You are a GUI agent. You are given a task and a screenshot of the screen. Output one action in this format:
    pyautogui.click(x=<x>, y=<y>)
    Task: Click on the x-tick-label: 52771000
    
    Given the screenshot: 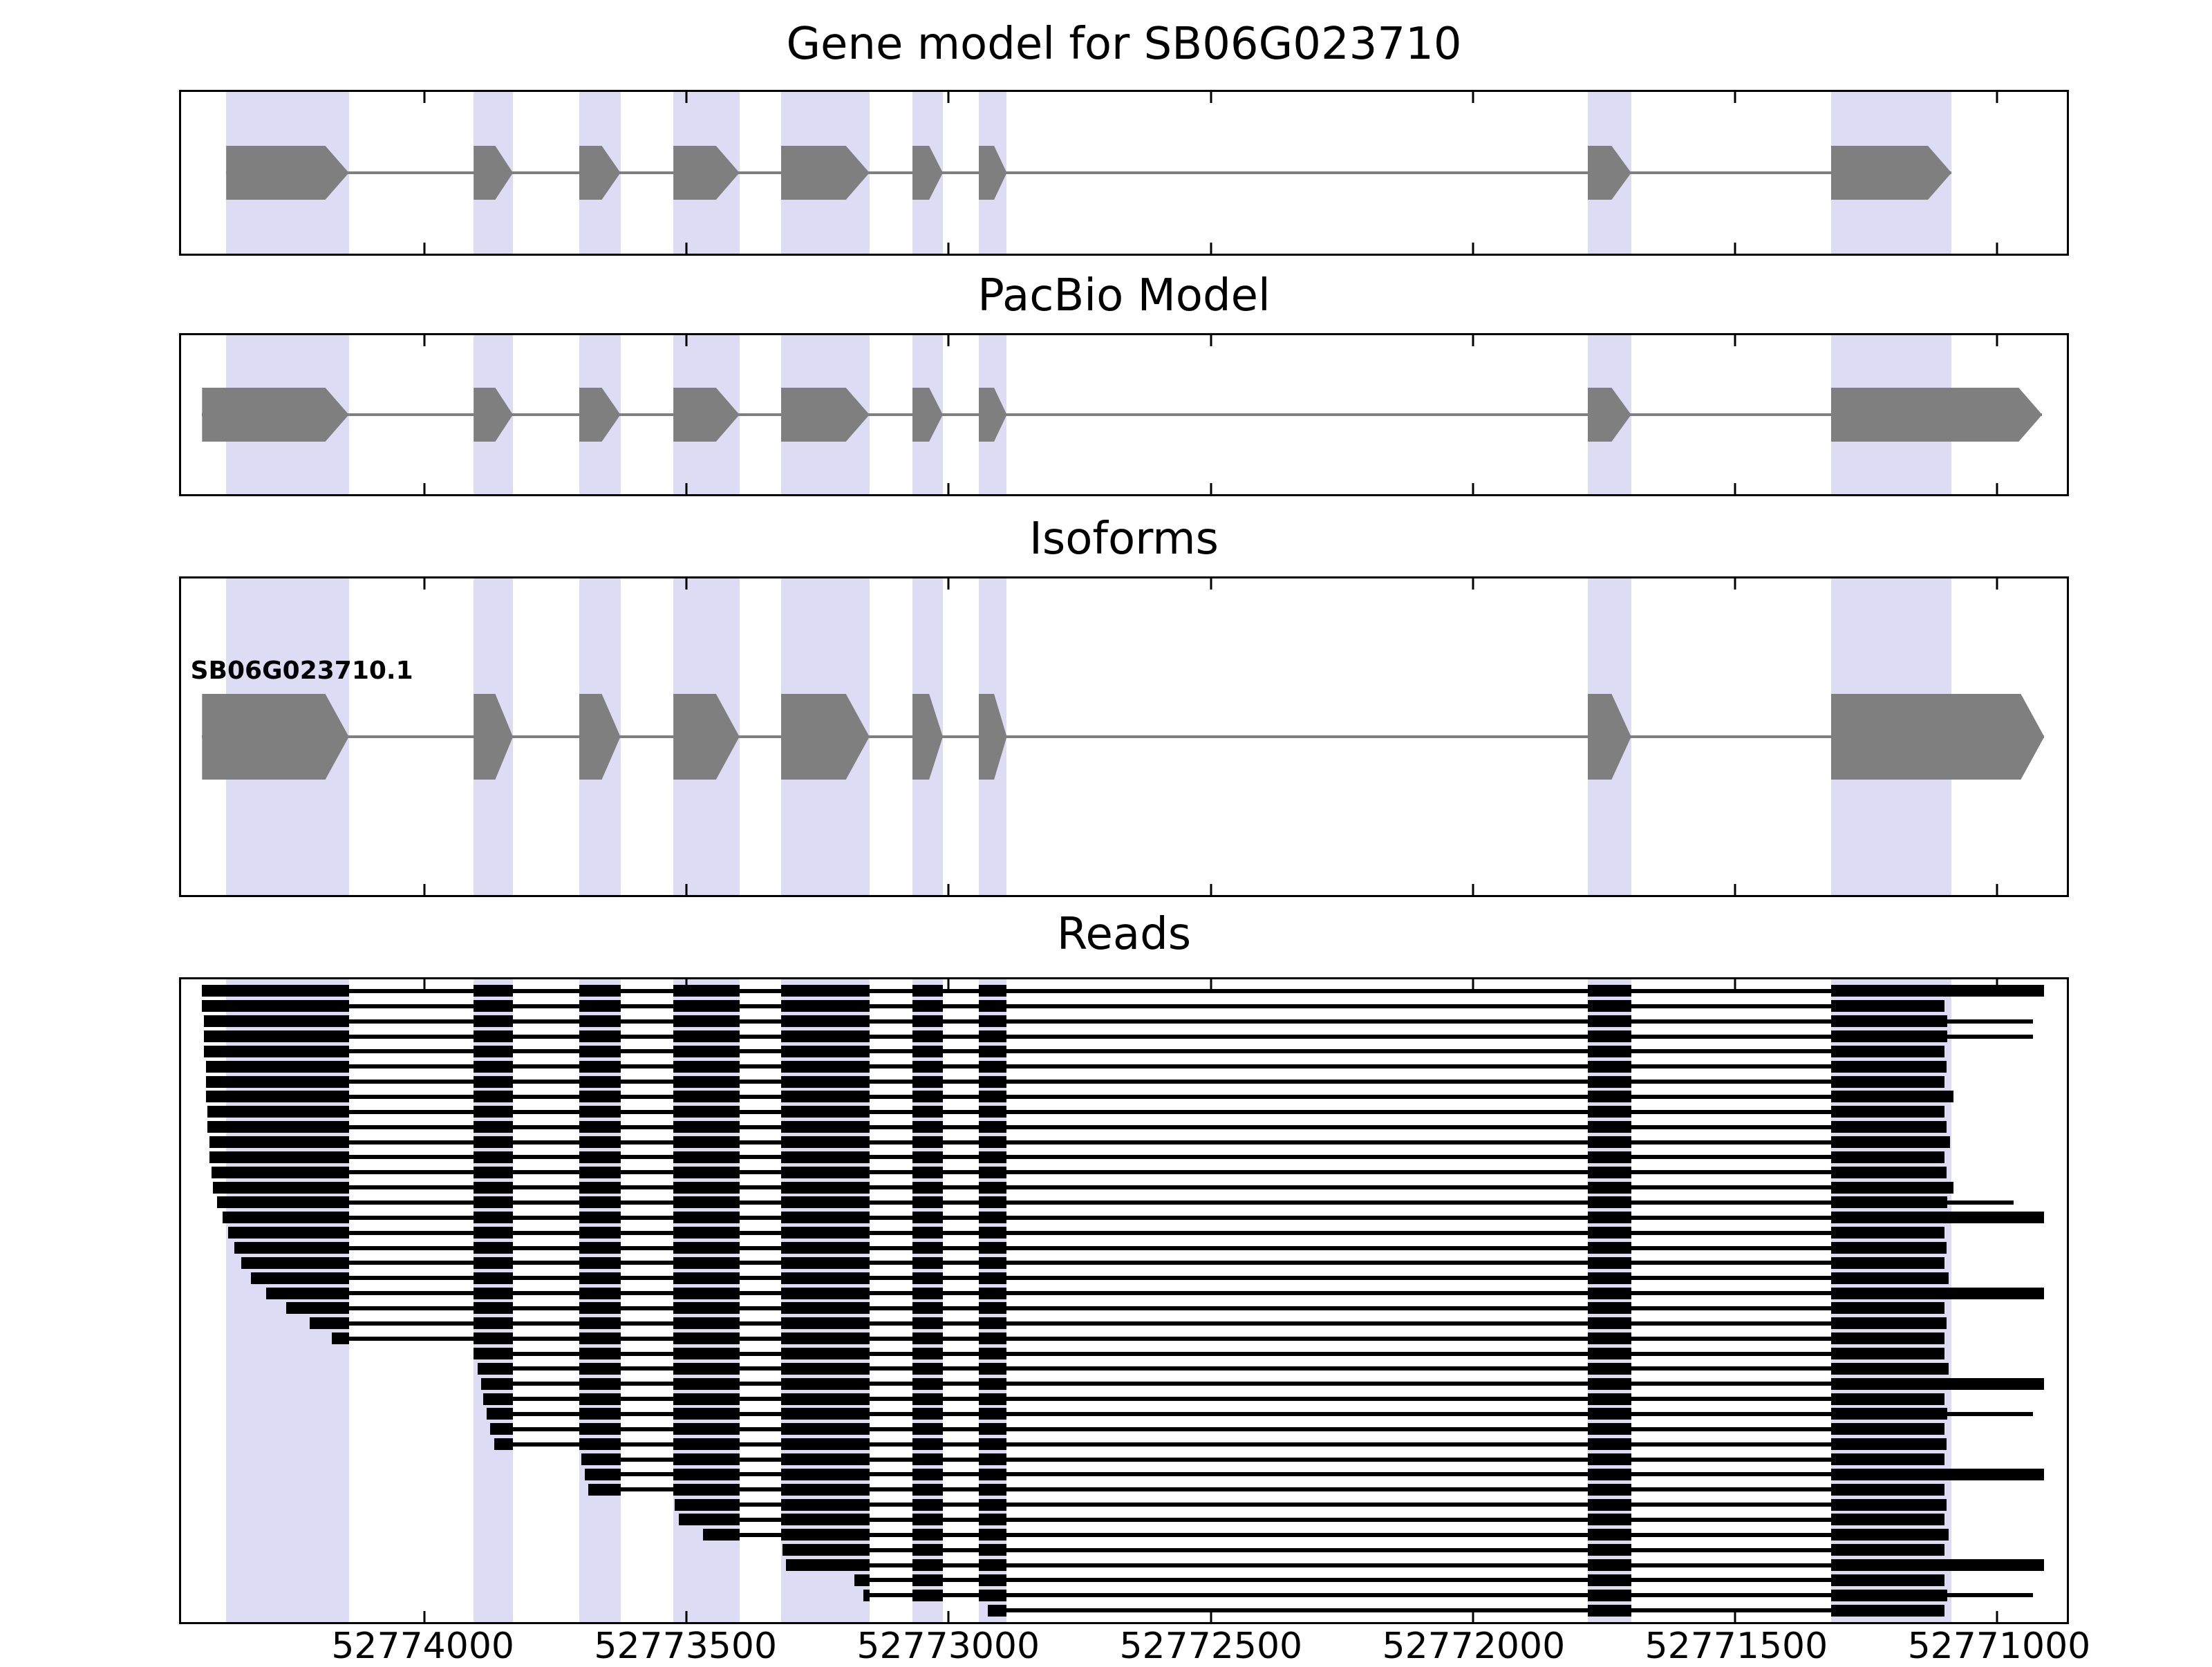 What is the action you would take?
    pyautogui.click(x=1999, y=1646)
    